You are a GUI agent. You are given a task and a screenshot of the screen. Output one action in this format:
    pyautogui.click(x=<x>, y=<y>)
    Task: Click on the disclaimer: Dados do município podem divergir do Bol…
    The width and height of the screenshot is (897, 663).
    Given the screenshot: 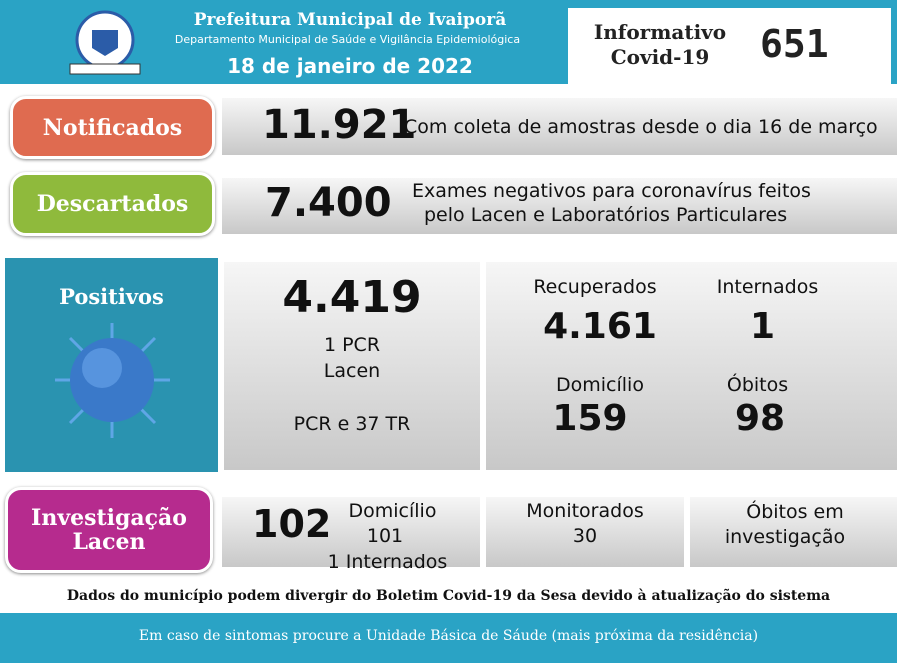 What is the action you would take?
    pyautogui.click(x=448, y=596)
    